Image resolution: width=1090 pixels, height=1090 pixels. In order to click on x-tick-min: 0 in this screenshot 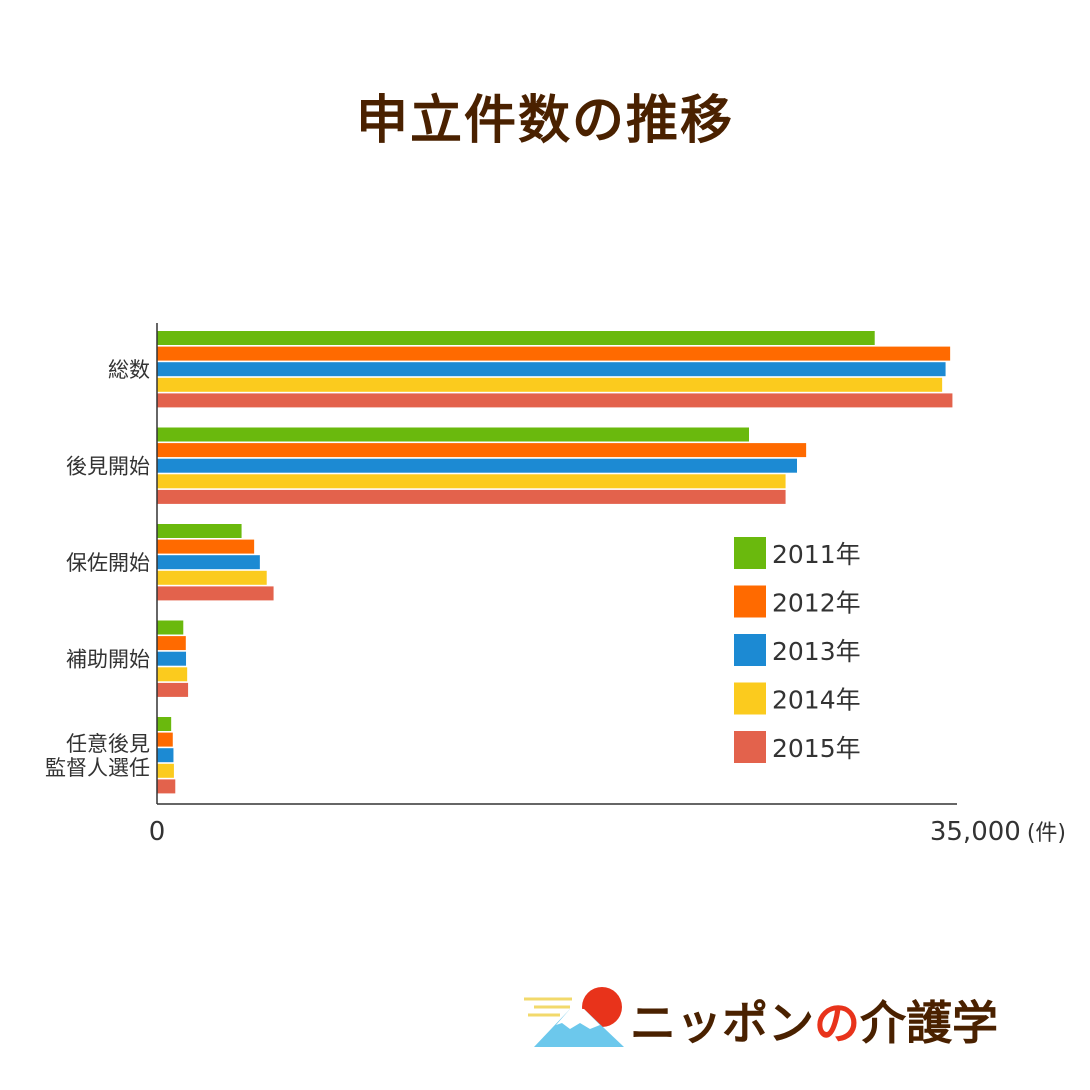, I will do `click(157, 832)`.